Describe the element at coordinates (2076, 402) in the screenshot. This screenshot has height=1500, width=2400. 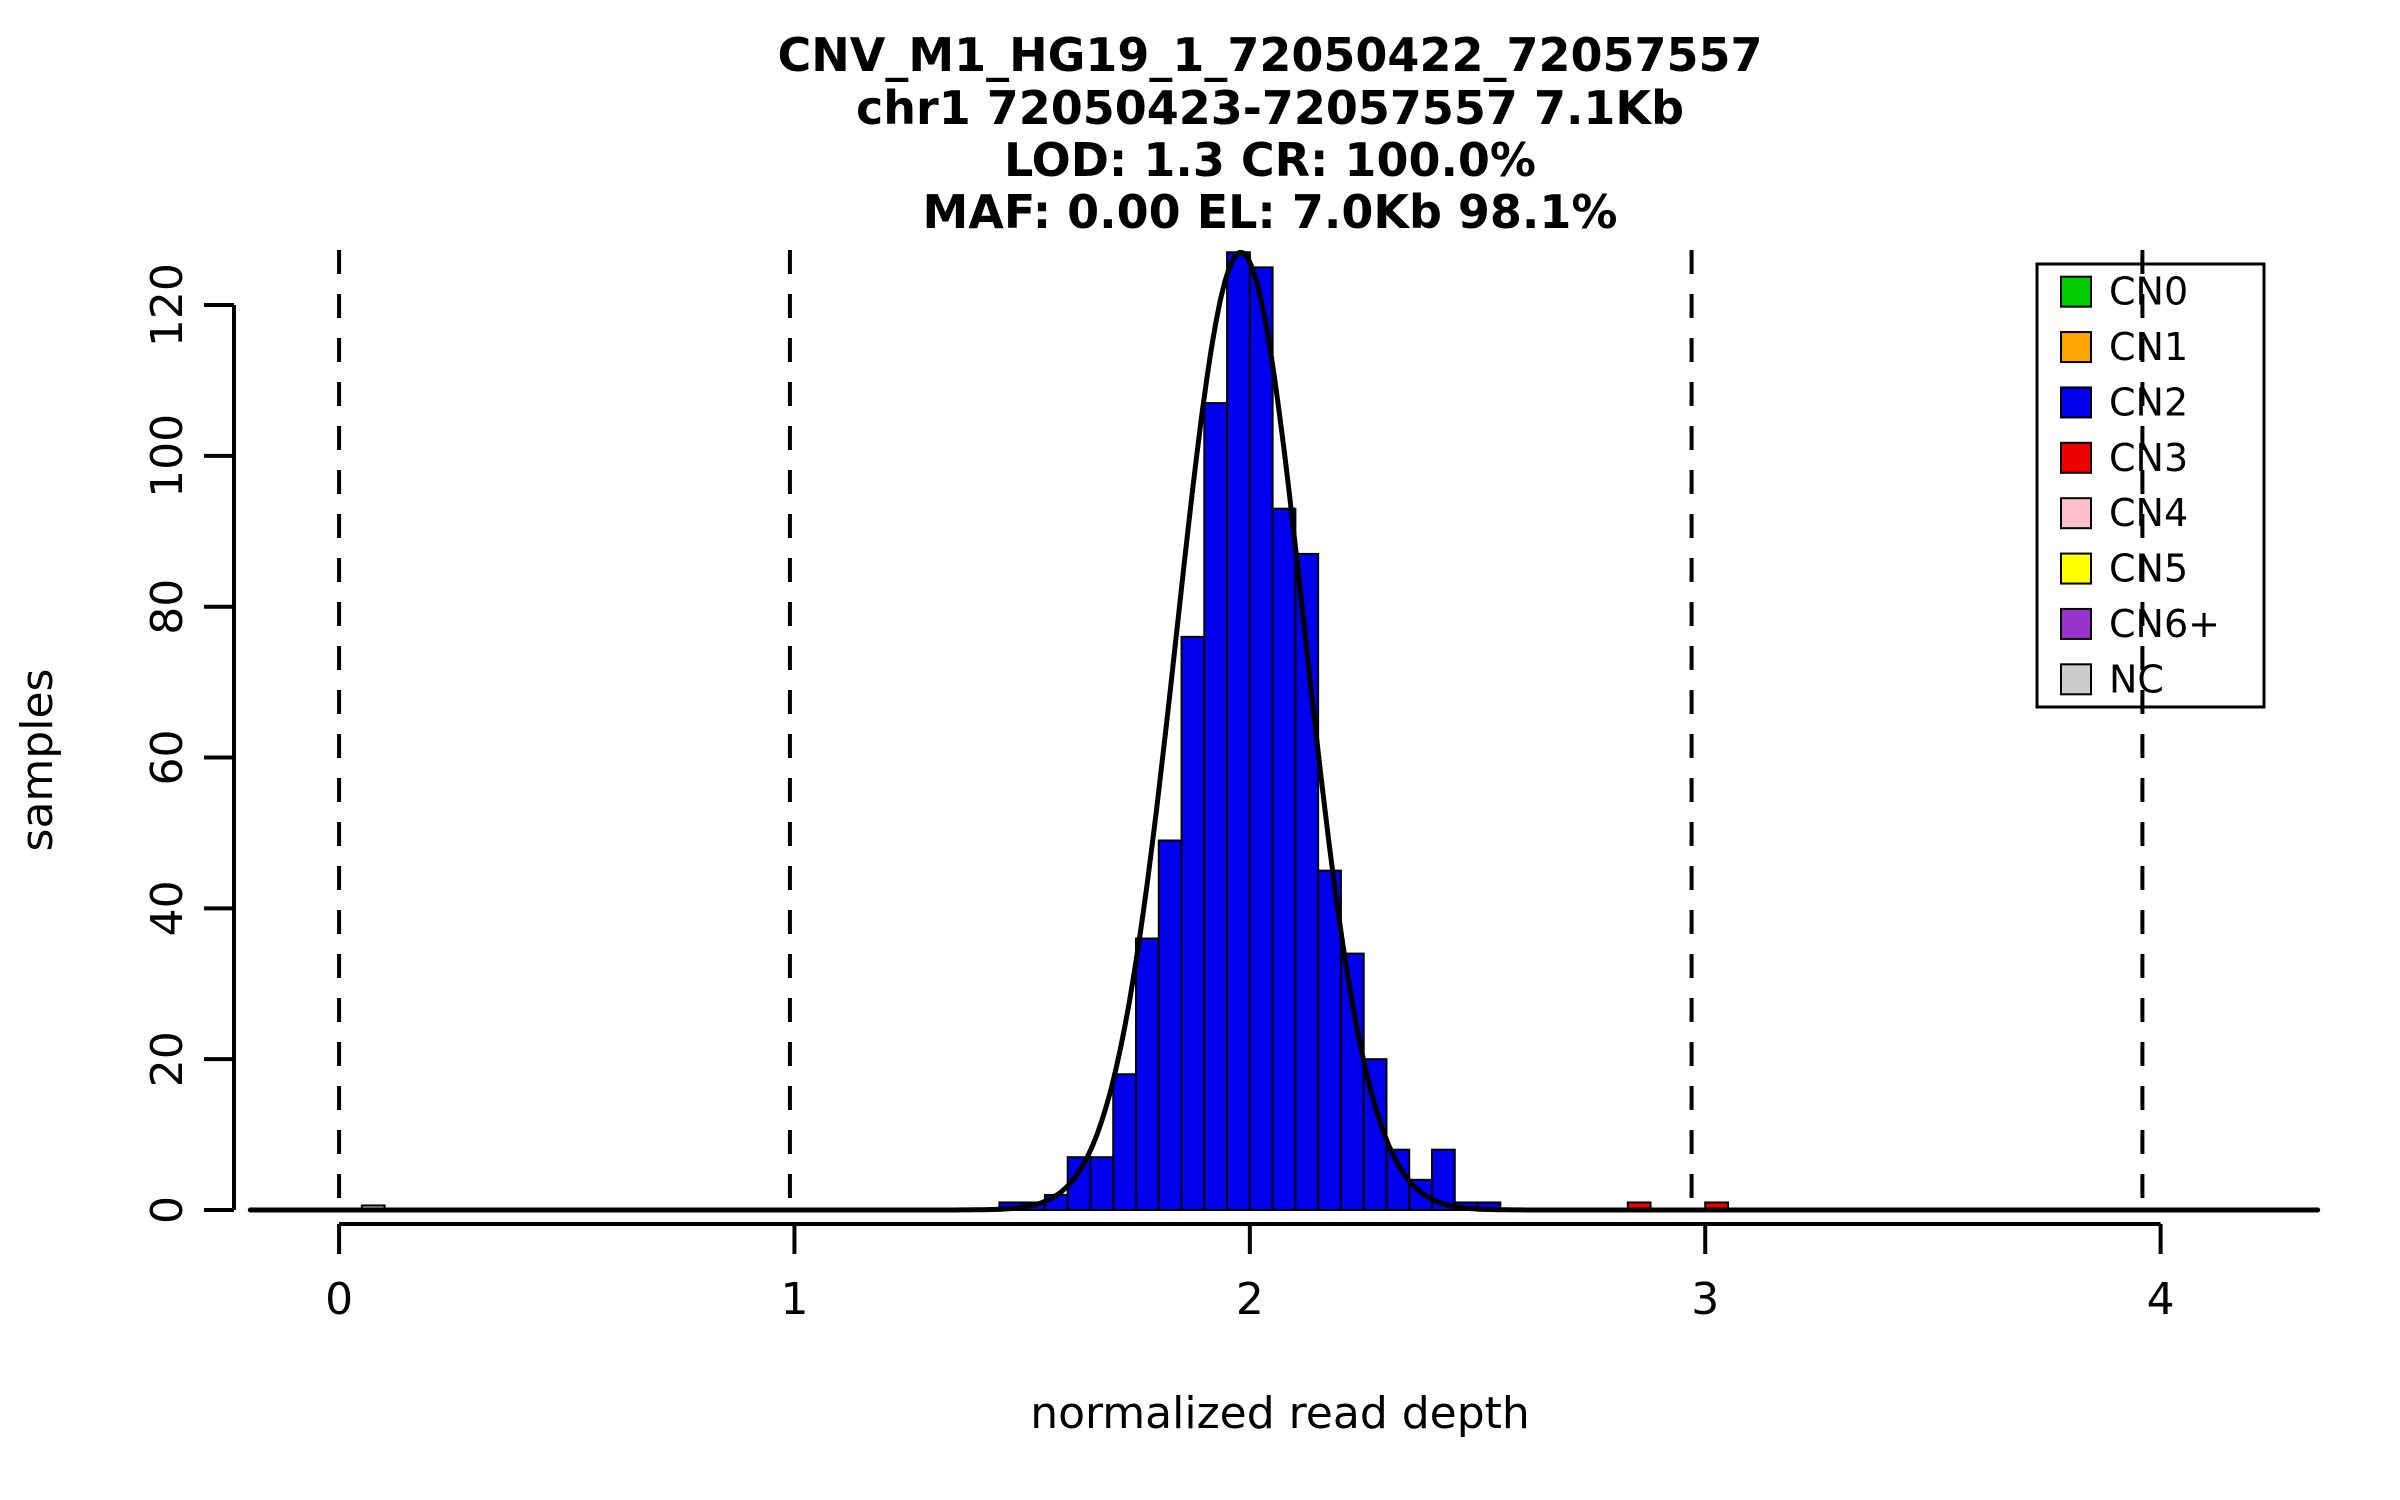
I see `legend-swatch-CN2` at that location.